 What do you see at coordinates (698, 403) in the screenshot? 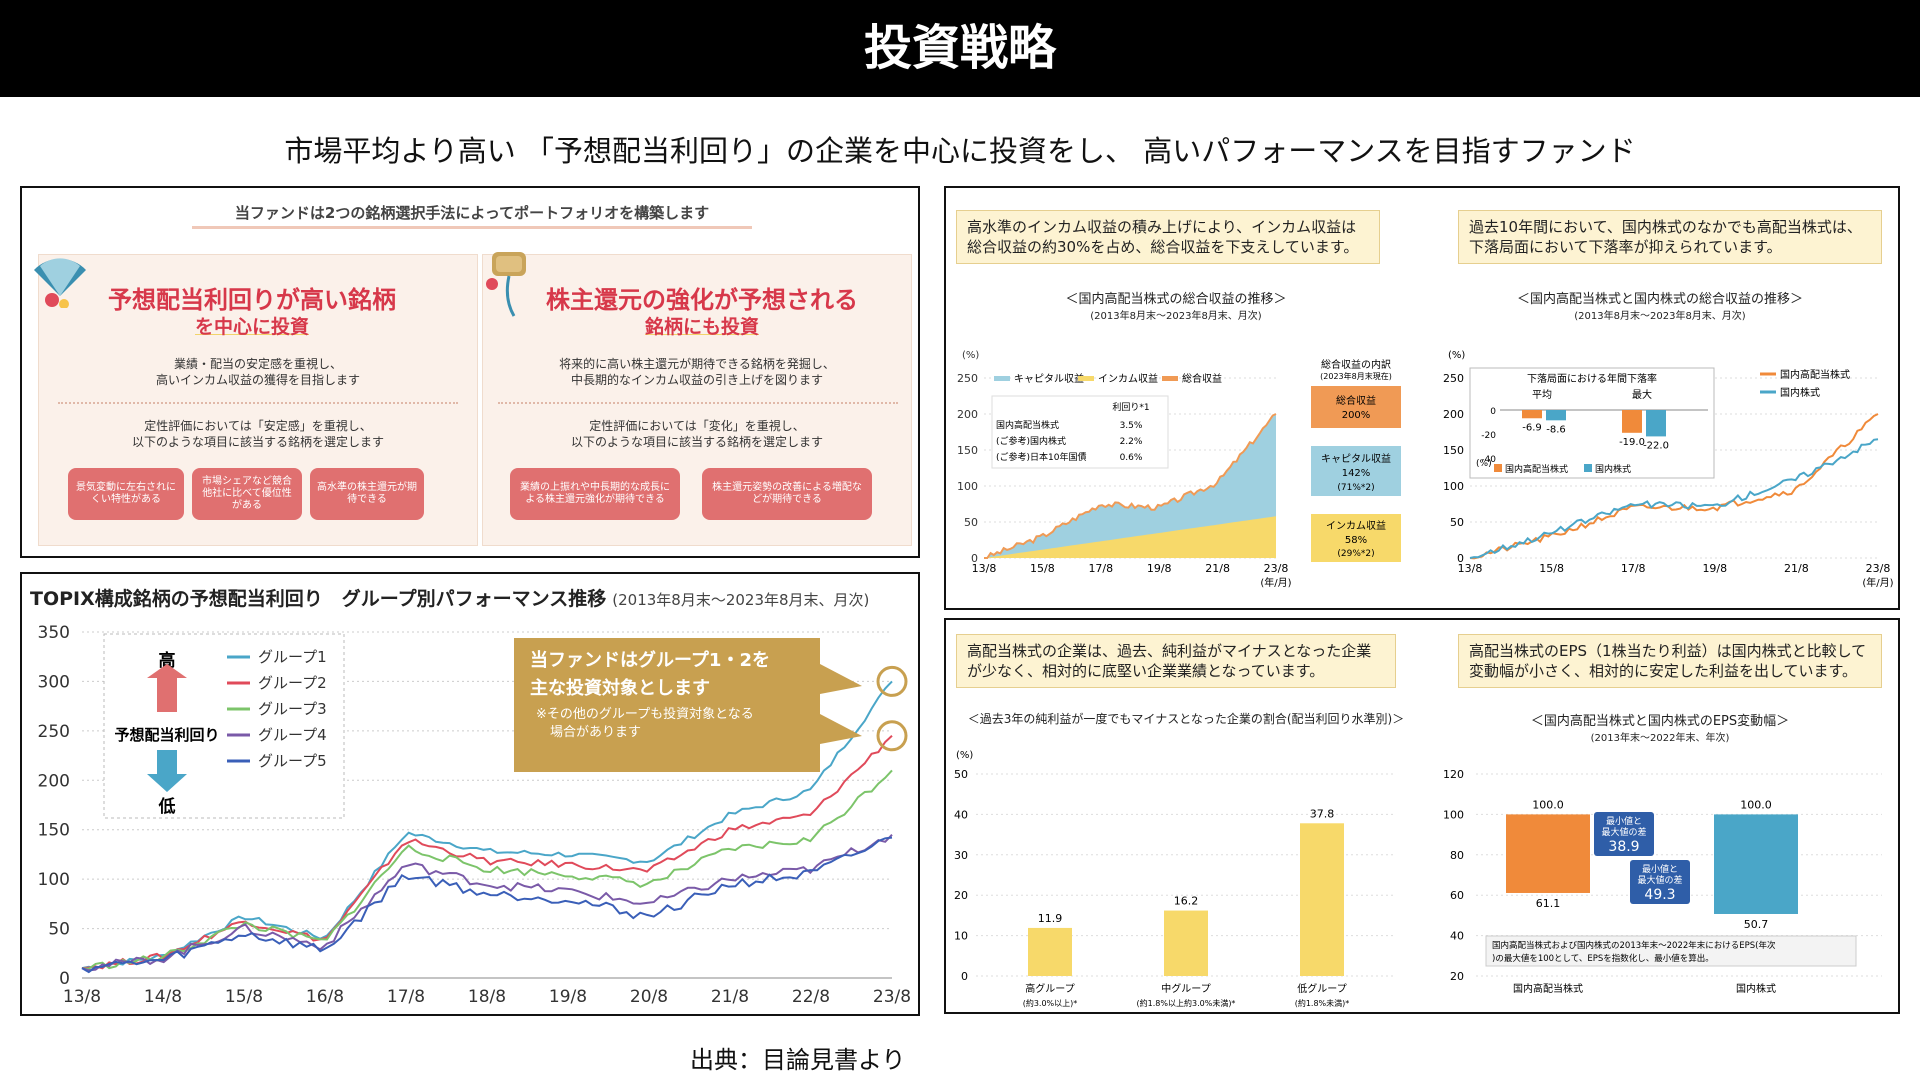
I see `right-divider` at bounding box center [698, 403].